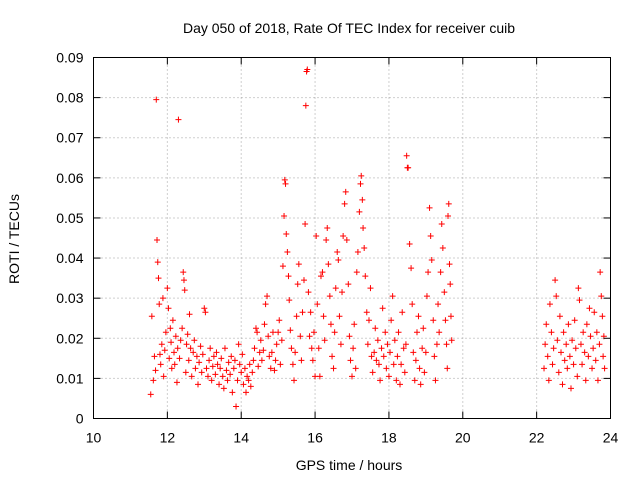 Image resolution: width=640 pixels, height=480 pixels. I want to click on x-tick-label: 14, so click(241, 438).